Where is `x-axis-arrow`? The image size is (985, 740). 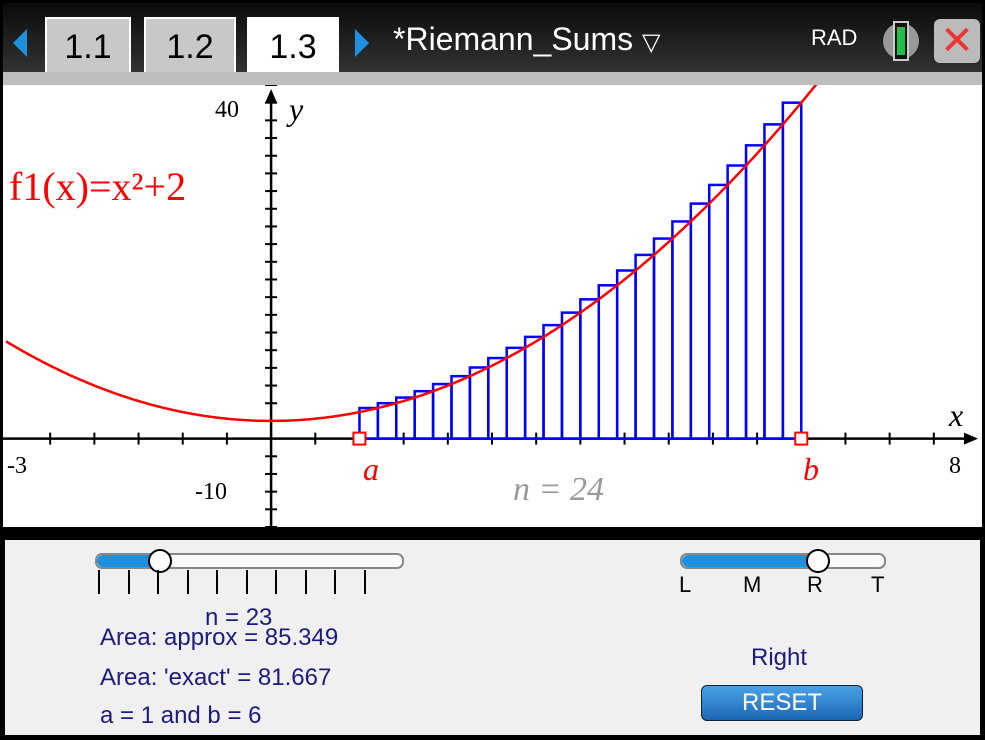
x-axis-arrow is located at coordinates (971, 438).